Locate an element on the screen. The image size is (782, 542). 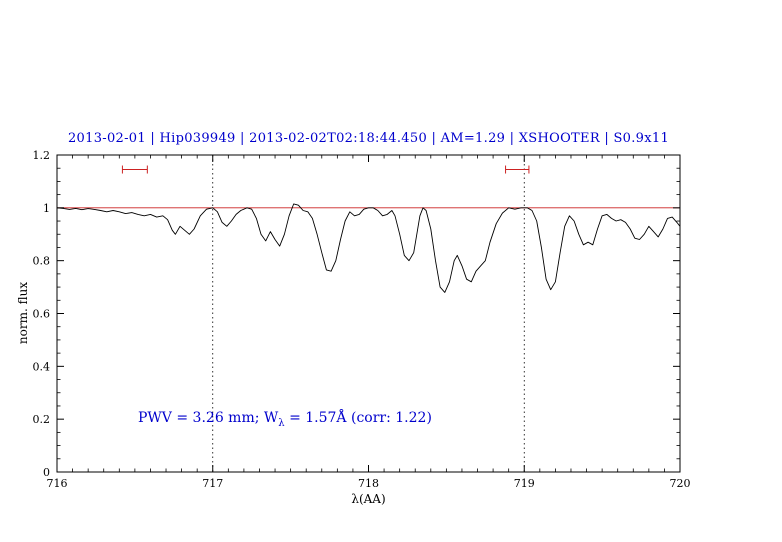
svg-text: 1 is located at coordinates (46, 208).